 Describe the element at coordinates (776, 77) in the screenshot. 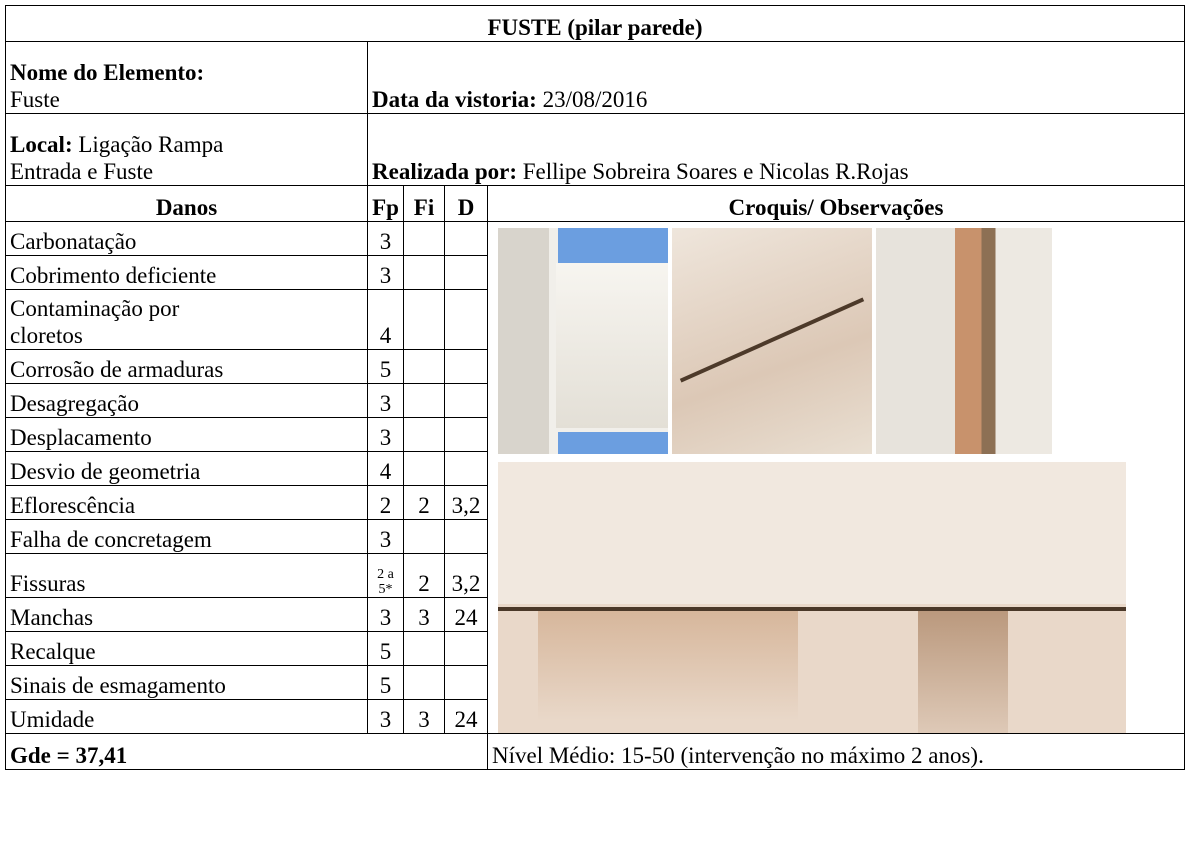

I see `date-cell: Data da vistoria: 23/08/2016` at that location.